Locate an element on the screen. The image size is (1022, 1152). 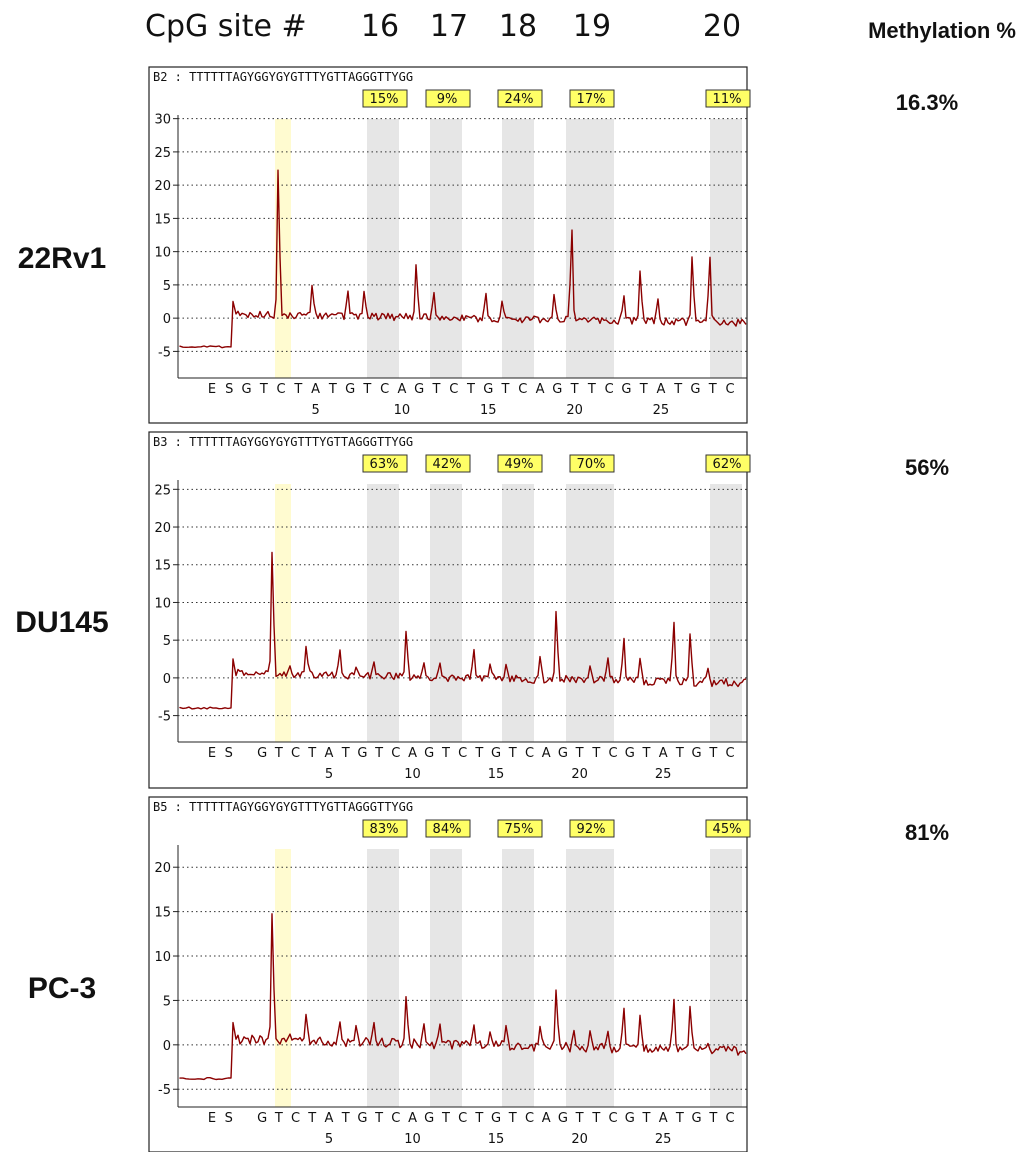
cell-line-label: DU145 is located at coordinates (61, 622).